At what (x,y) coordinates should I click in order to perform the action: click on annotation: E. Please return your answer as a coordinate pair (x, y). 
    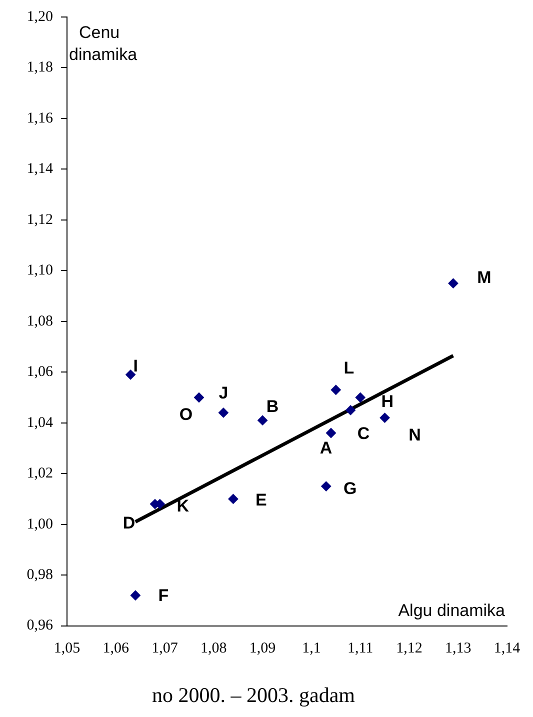
    Looking at the image, I should click on (261, 500).